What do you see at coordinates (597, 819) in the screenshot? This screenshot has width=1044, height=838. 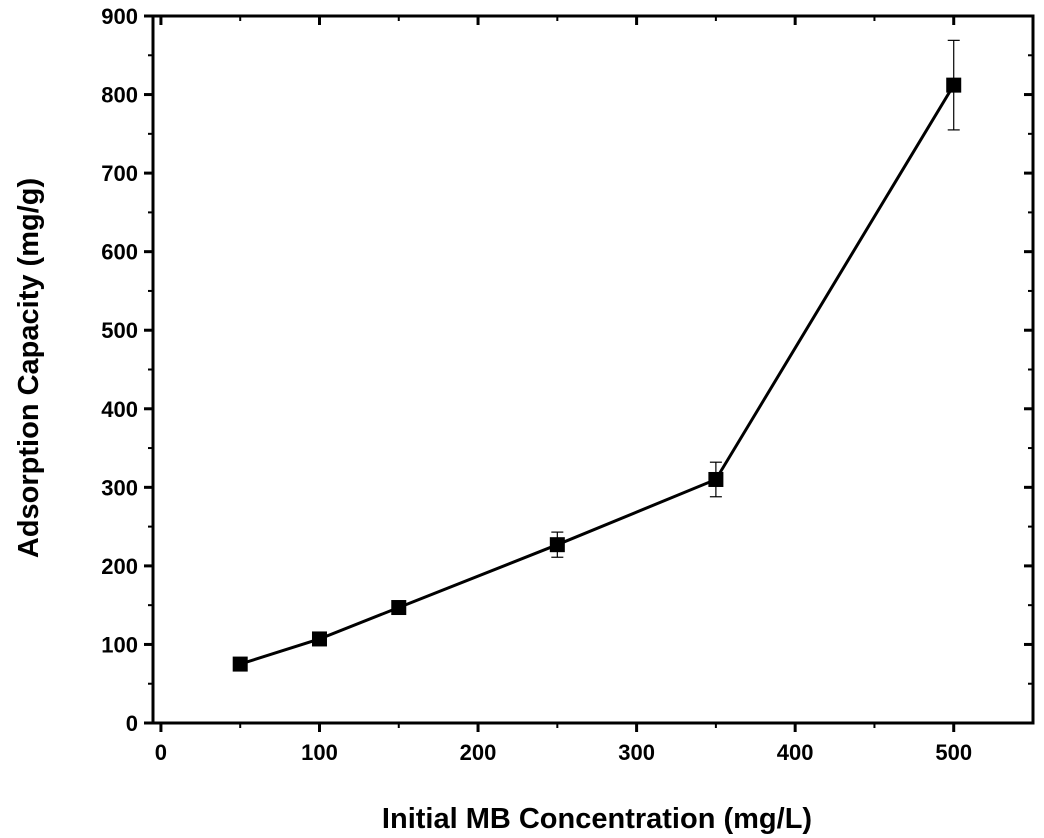 I see `x-axis-title: Initial MB Concentration (mg/L)` at bounding box center [597, 819].